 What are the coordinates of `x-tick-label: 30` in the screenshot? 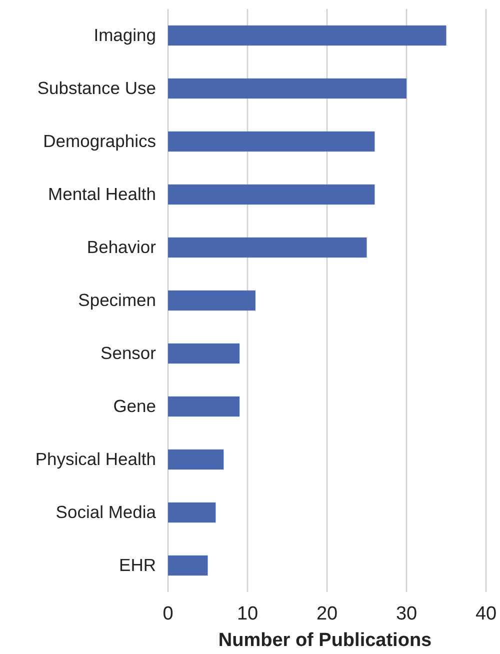 It's located at (407, 613).